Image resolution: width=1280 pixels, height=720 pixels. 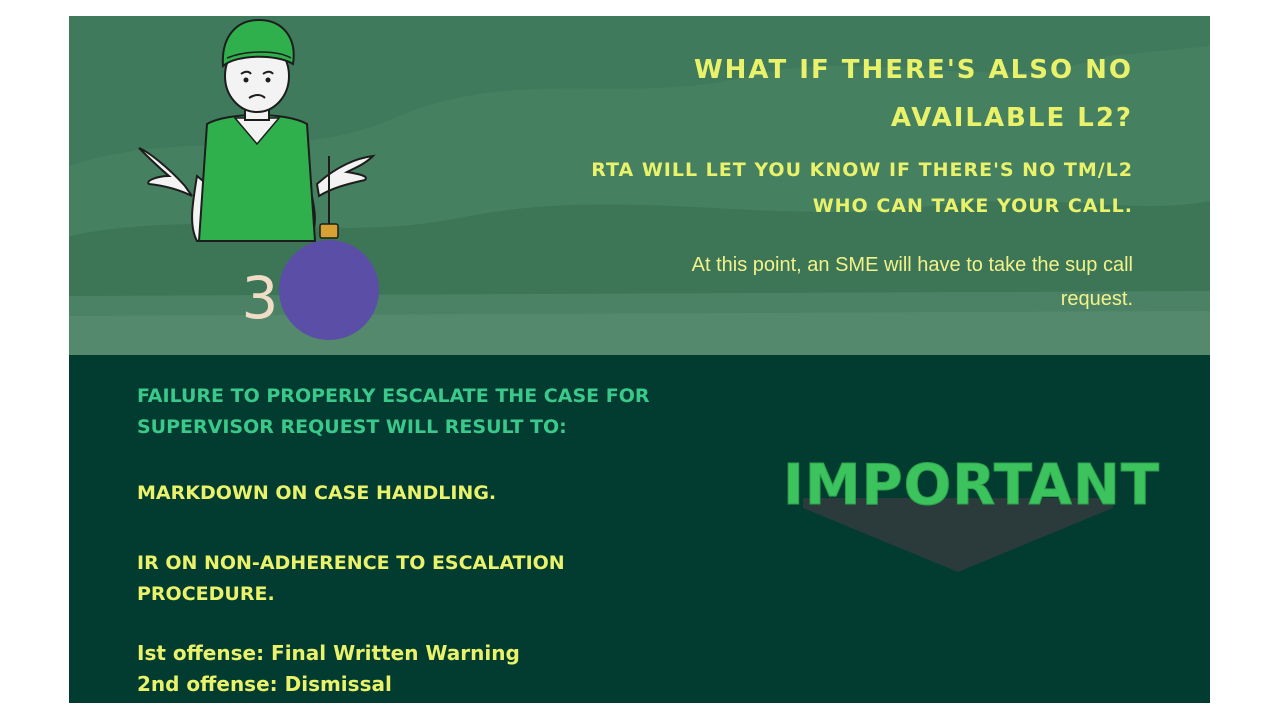 What do you see at coordinates (958, 535) in the screenshot?
I see `important-banner-shape` at bounding box center [958, 535].